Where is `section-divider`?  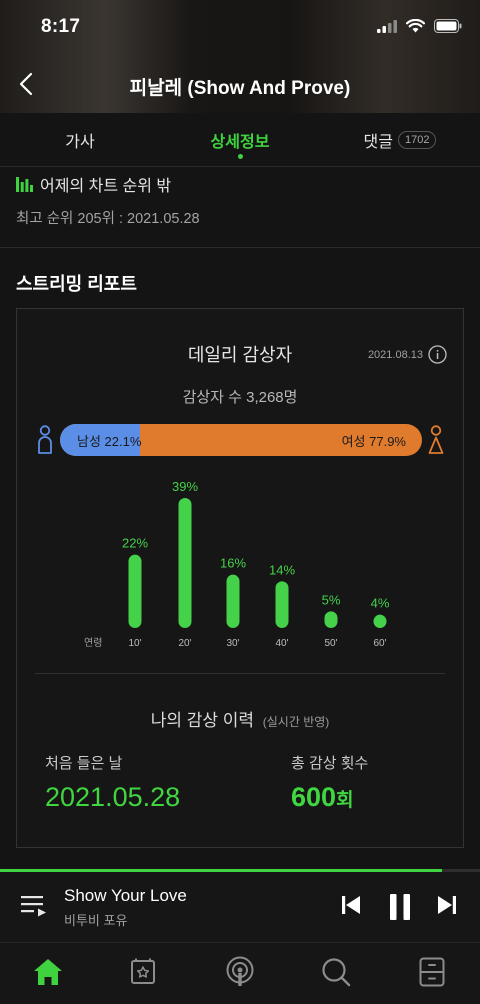 section-divider is located at coordinates (240, 247).